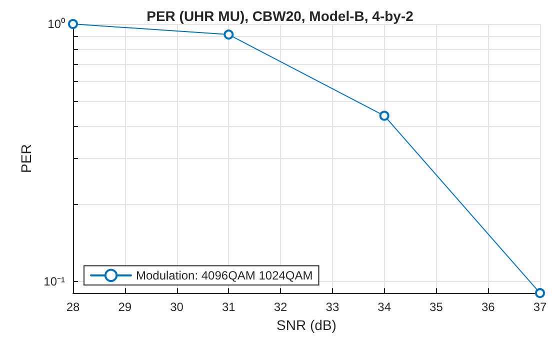 This screenshot has width=560, height=337. What do you see at coordinates (385, 307) in the screenshot?
I see `x-tick-label: 34` at bounding box center [385, 307].